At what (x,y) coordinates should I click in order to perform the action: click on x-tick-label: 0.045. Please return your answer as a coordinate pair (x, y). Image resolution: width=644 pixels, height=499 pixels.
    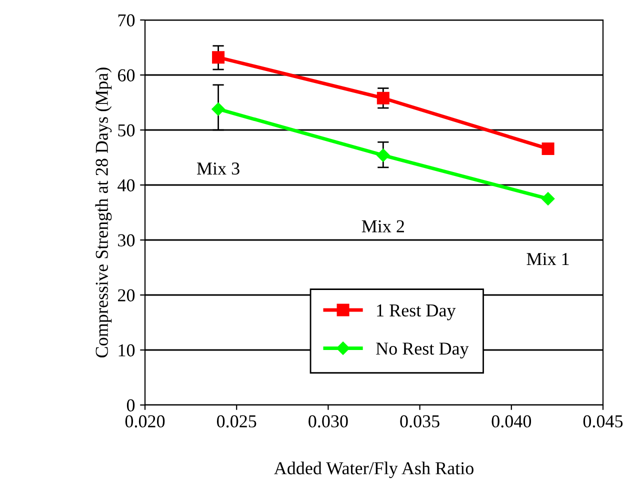
    Looking at the image, I should click on (603, 421).